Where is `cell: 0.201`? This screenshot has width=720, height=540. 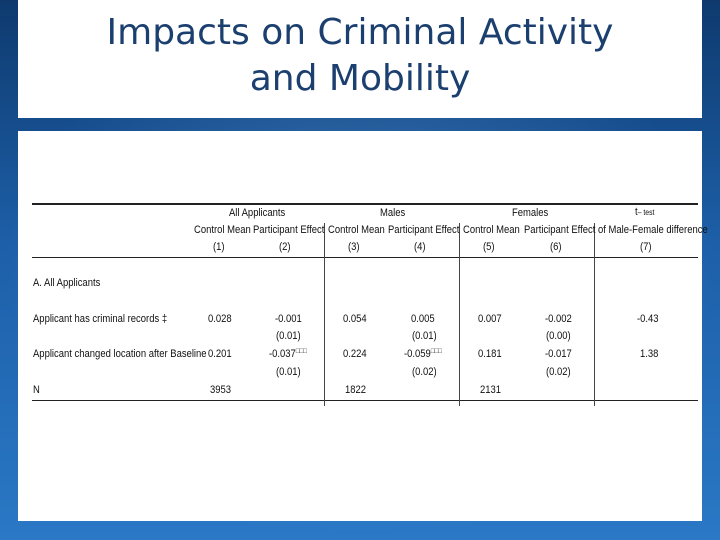
cell: 0.201 is located at coordinates (220, 354).